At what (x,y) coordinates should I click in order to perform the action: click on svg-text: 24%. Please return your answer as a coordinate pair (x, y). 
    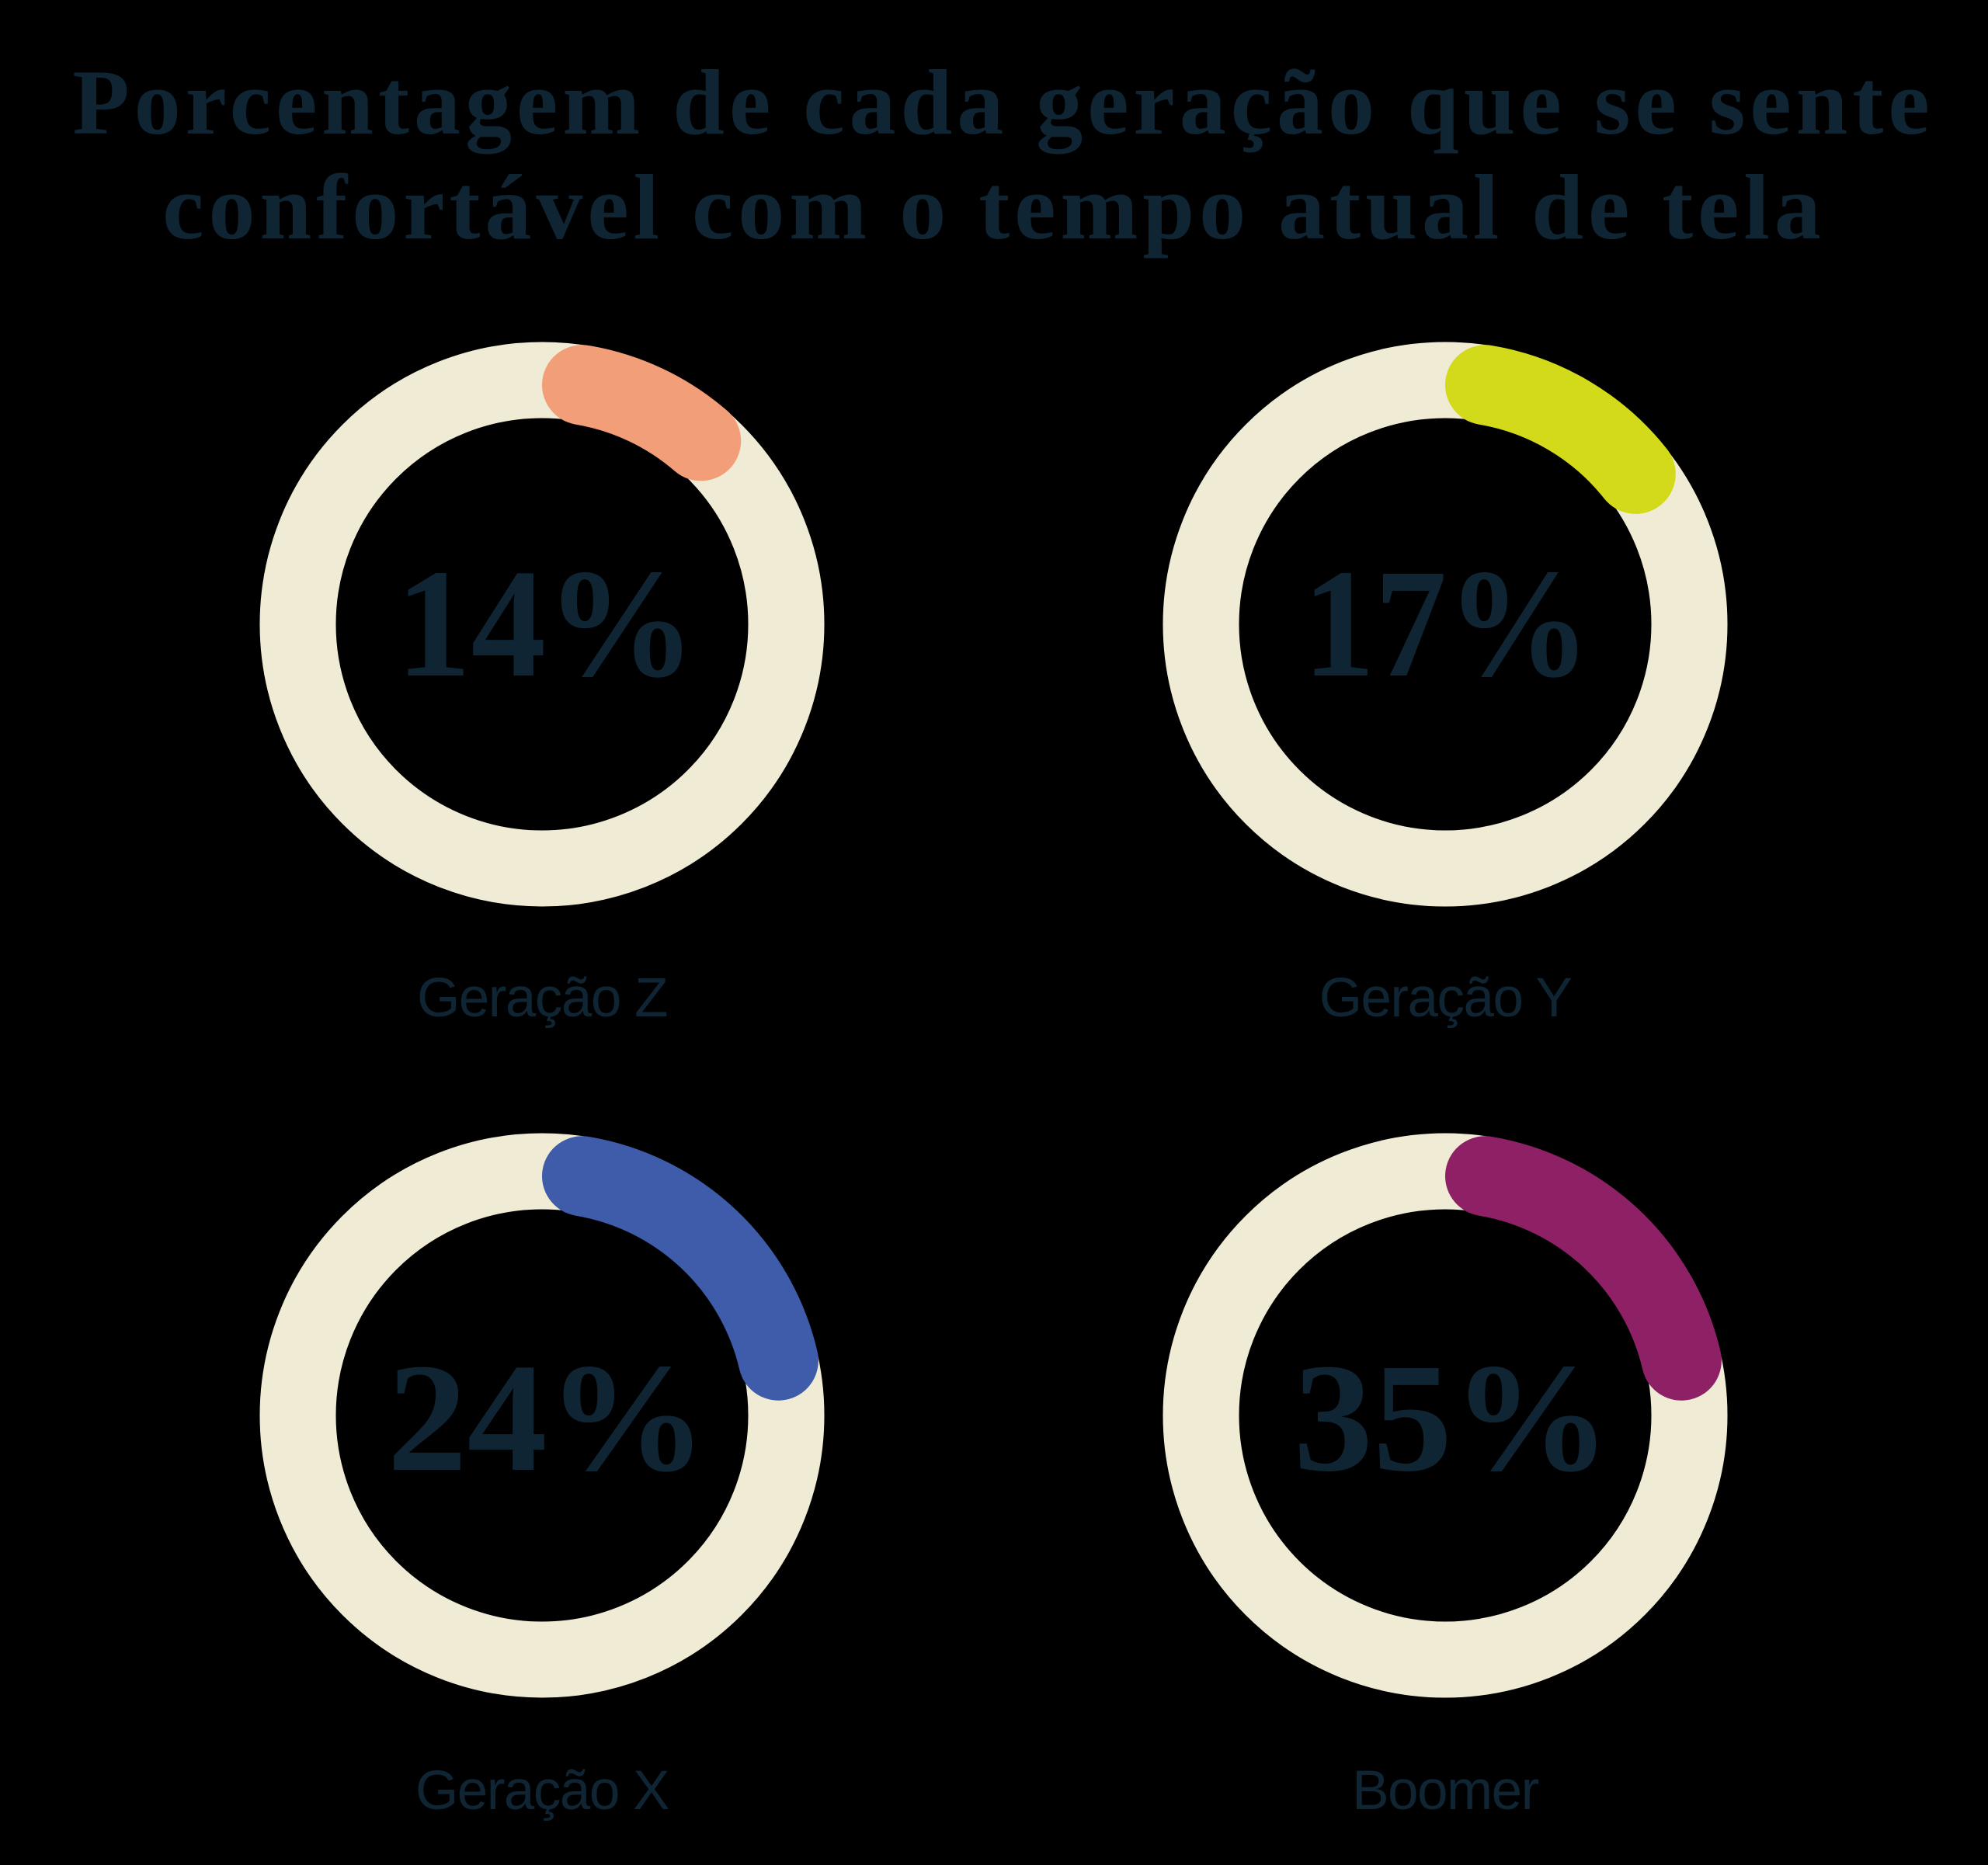
    Looking at the image, I should click on (547, 1418).